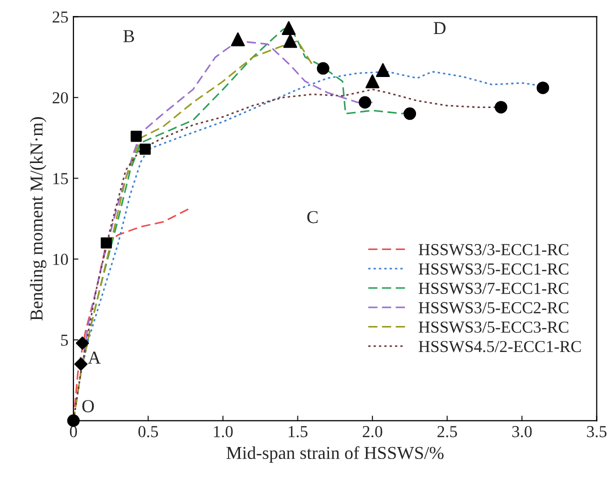 The image size is (612, 478). What do you see at coordinates (522, 432) in the screenshot?
I see `x-tick-label: 3.0` at bounding box center [522, 432].